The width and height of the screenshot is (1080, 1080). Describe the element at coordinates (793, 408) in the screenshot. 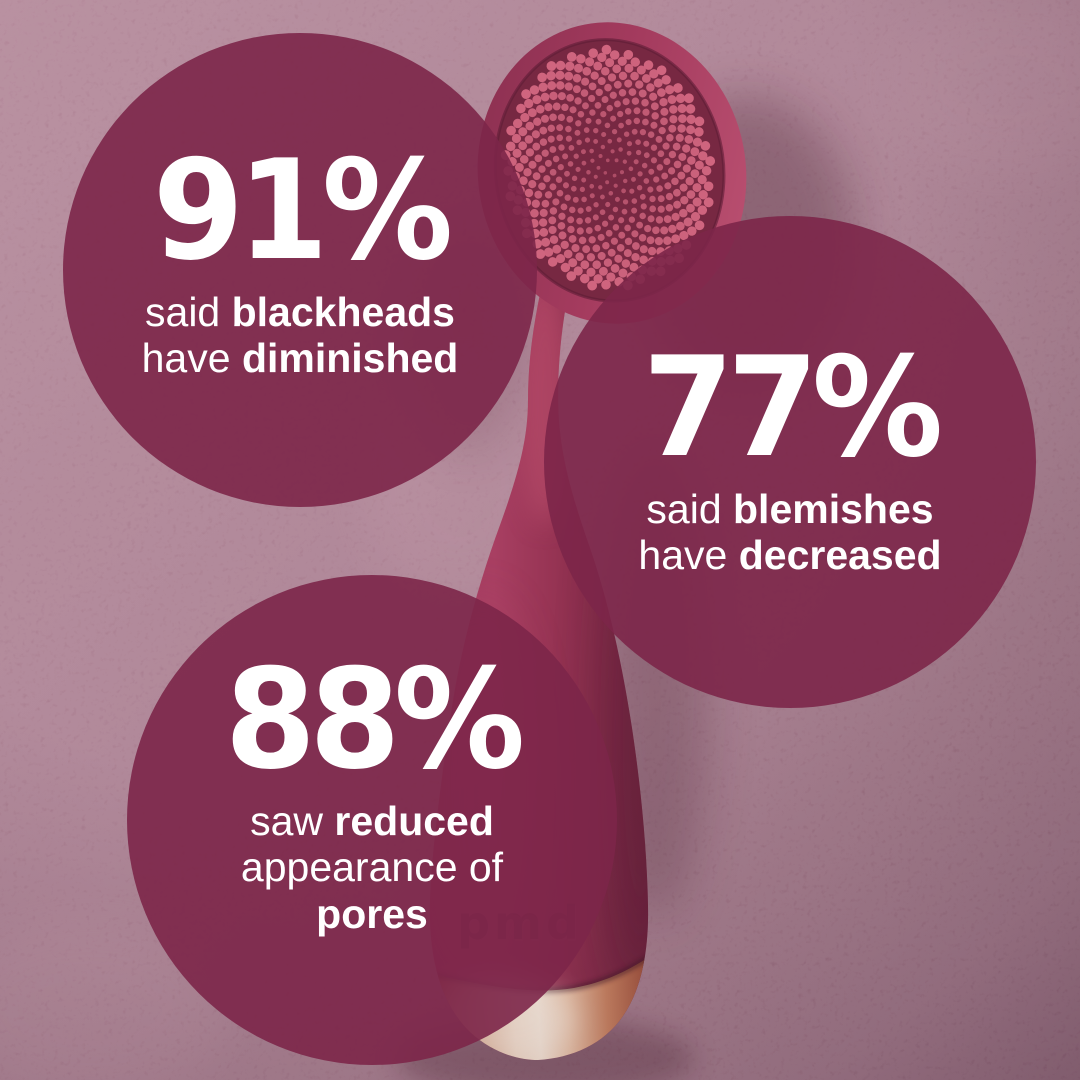

I see `stat-value: 77%` at that location.